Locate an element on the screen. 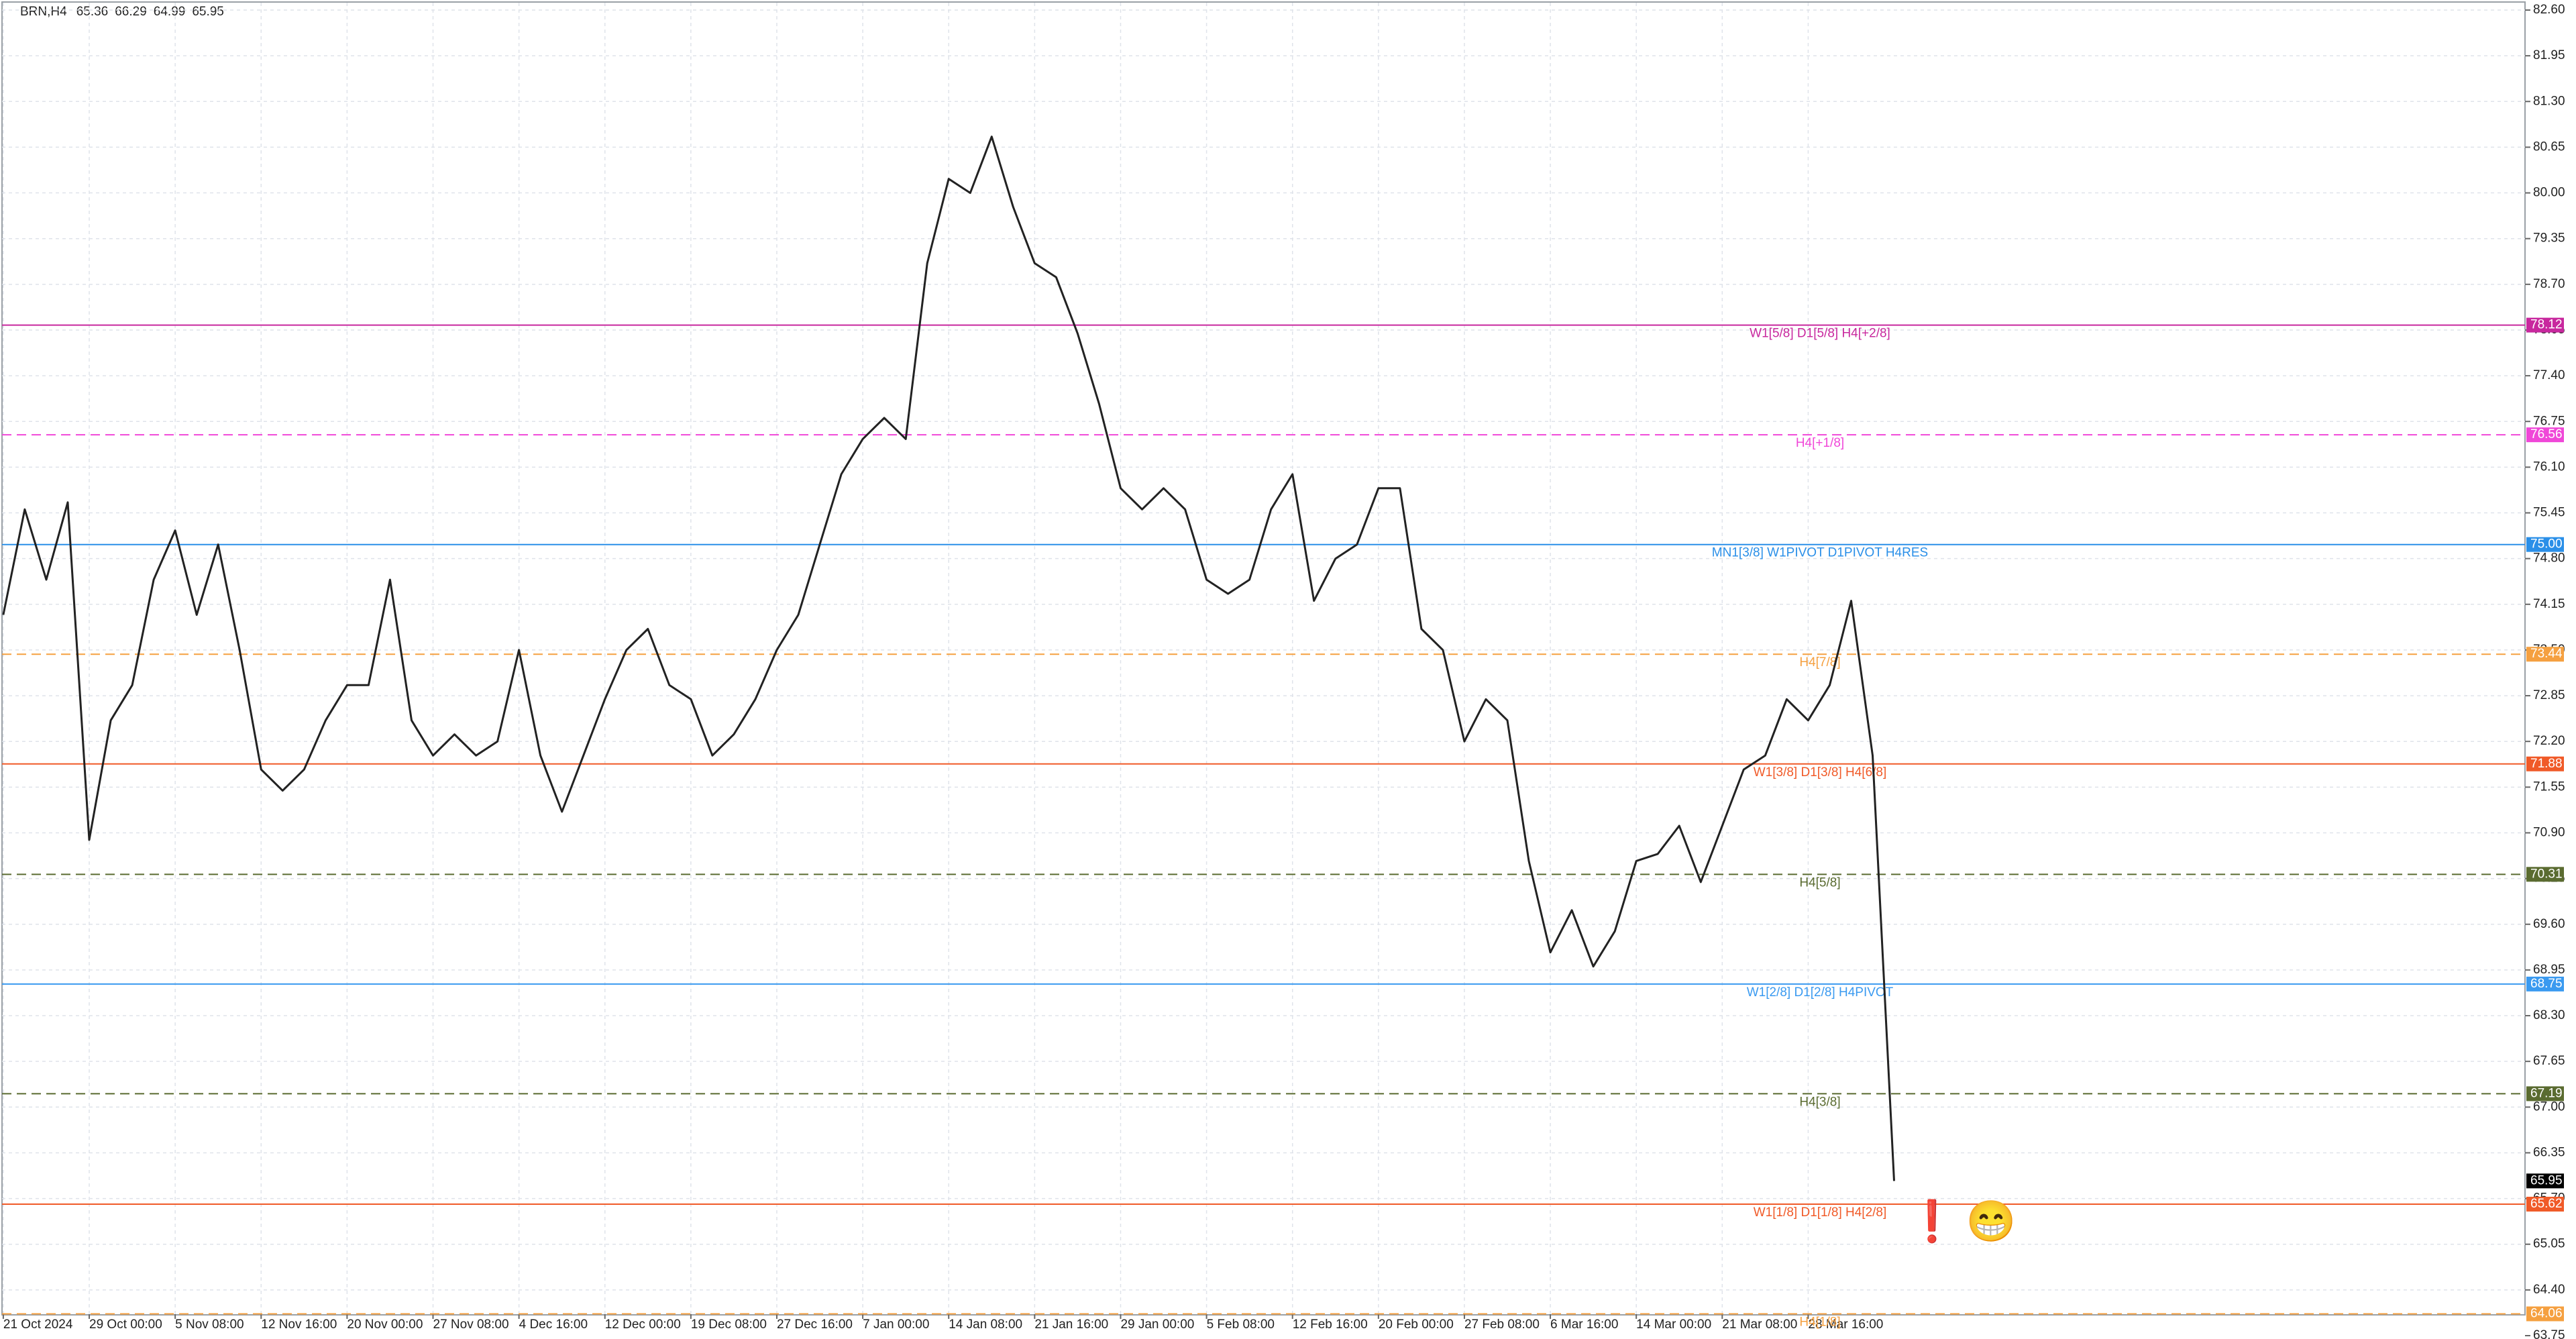 The image size is (2576, 1339). y-tick-label: 63.75 is located at coordinates (2549, 1333).